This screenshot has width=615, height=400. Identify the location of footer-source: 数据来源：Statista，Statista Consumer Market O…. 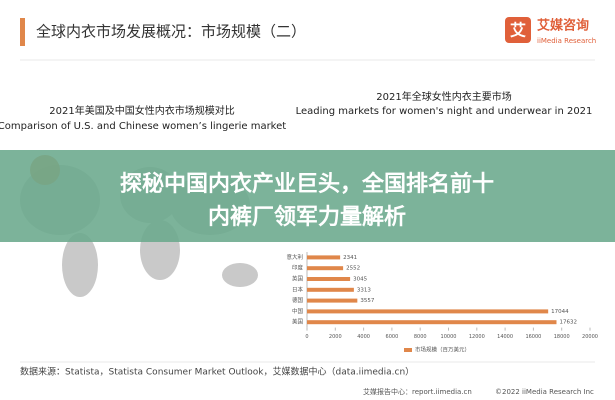
(217, 372).